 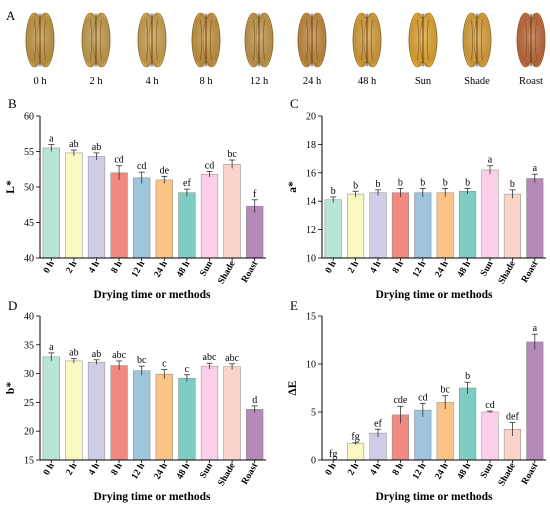 What do you see at coordinates (293, 387) in the screenshot?
I see `y-axis-label: ΔE` at bounding box center [293, 387].